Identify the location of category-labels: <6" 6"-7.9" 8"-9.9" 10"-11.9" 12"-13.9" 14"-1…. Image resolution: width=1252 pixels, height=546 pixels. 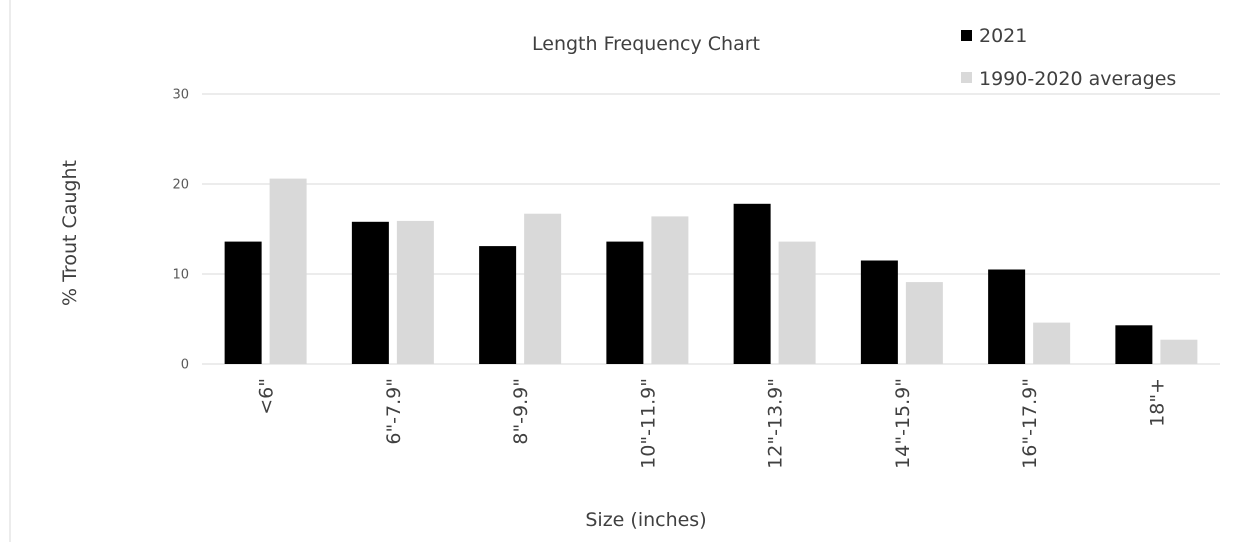
(712, 423).